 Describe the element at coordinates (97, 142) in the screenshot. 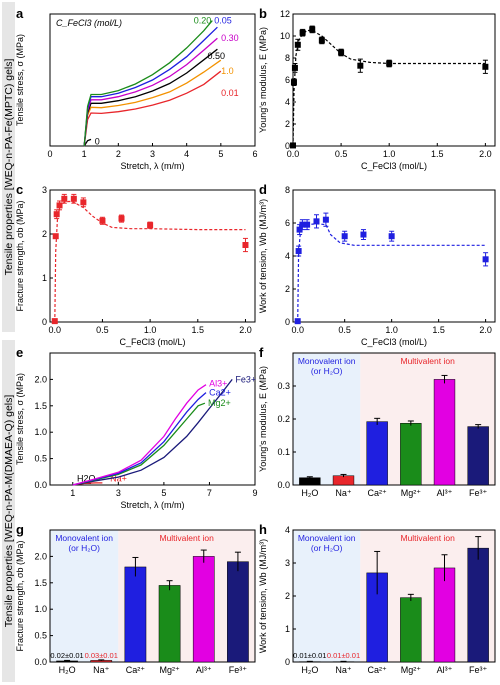

I see `series-label-a: 0` at that location.